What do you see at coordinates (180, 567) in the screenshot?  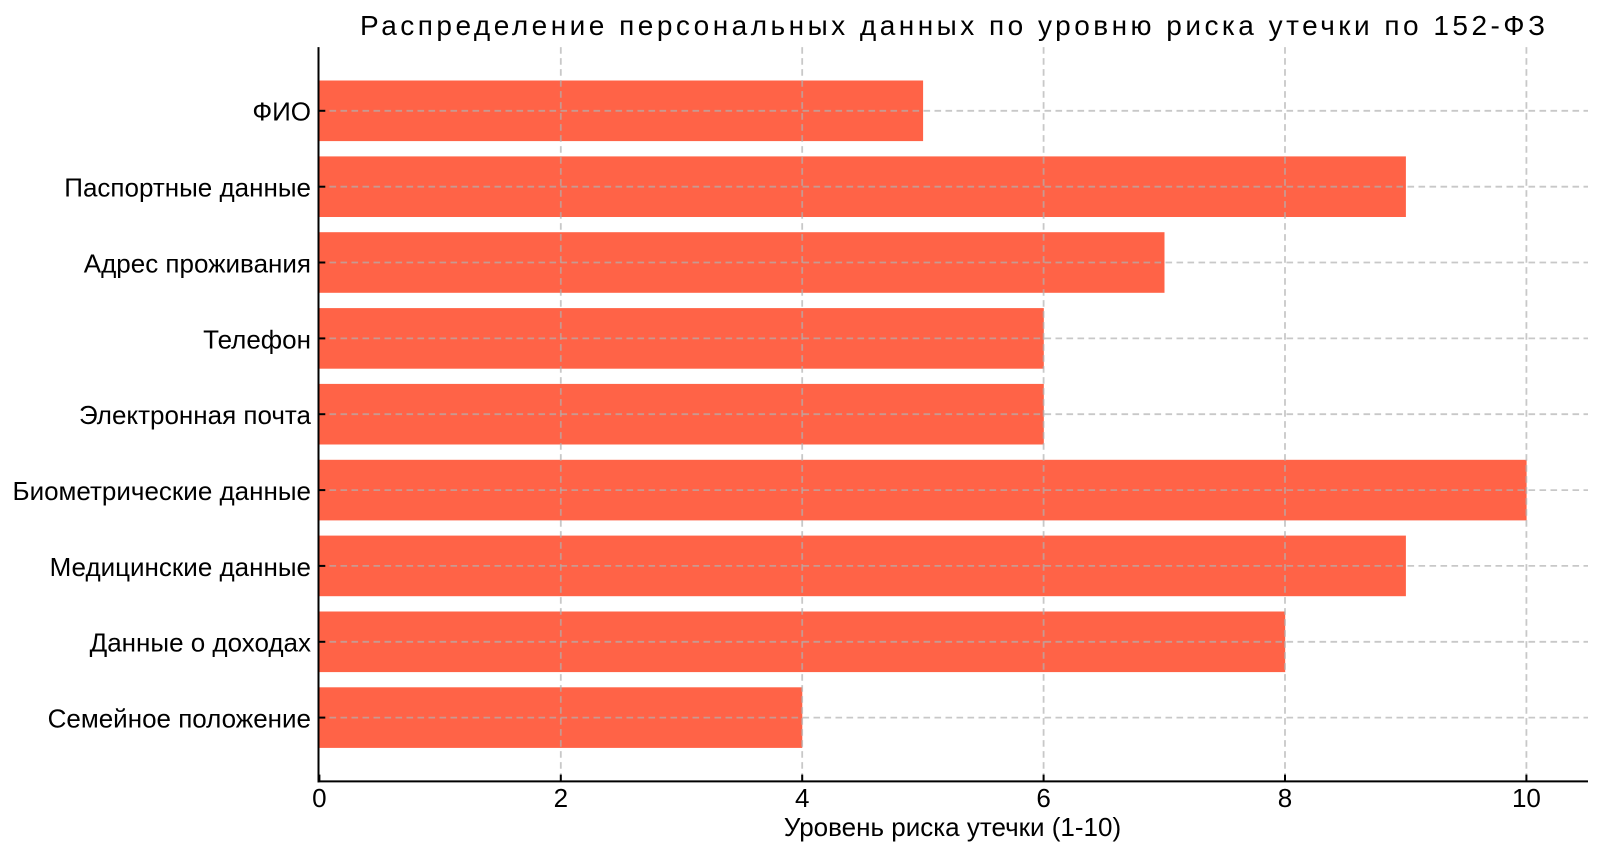 I see `svg-text: Медицинские данные` at bounding box center [180, 567].